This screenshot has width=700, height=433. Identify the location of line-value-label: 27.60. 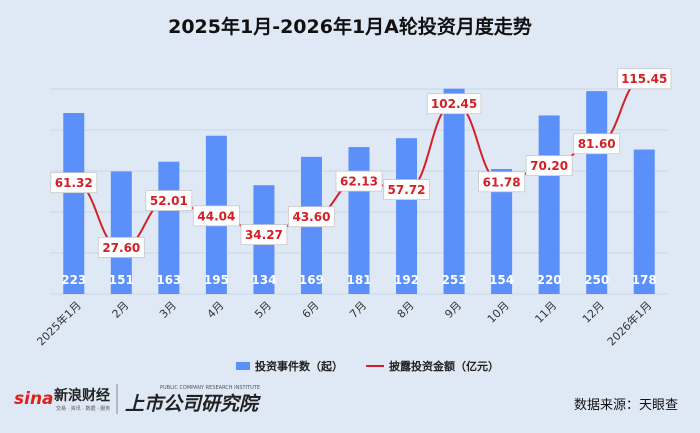
(121, 247).